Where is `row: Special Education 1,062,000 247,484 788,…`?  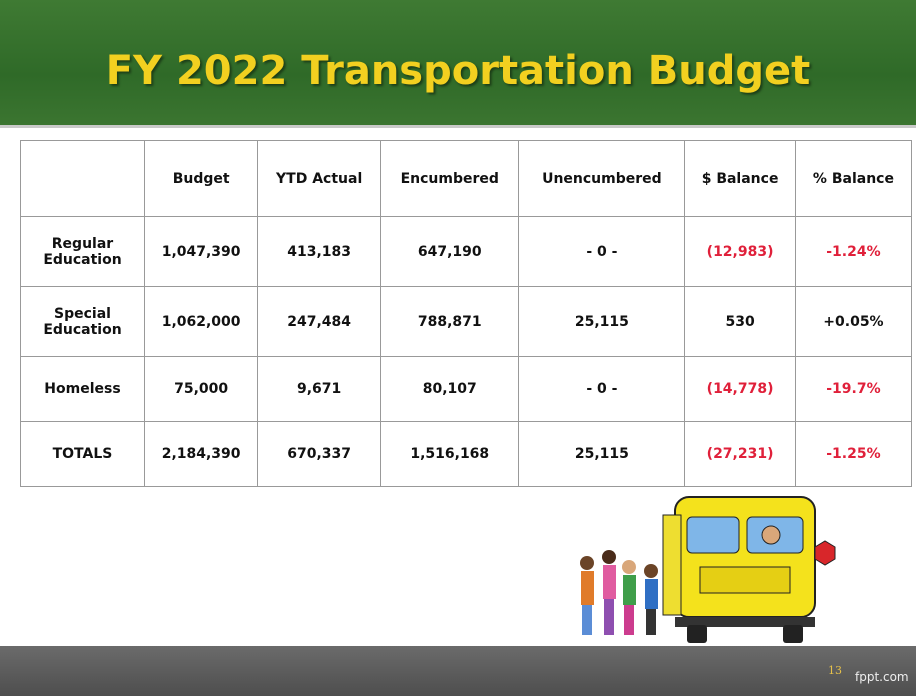
row: Special Education 1,062,000 247,484 788,… is located at coordinates (466, 321).